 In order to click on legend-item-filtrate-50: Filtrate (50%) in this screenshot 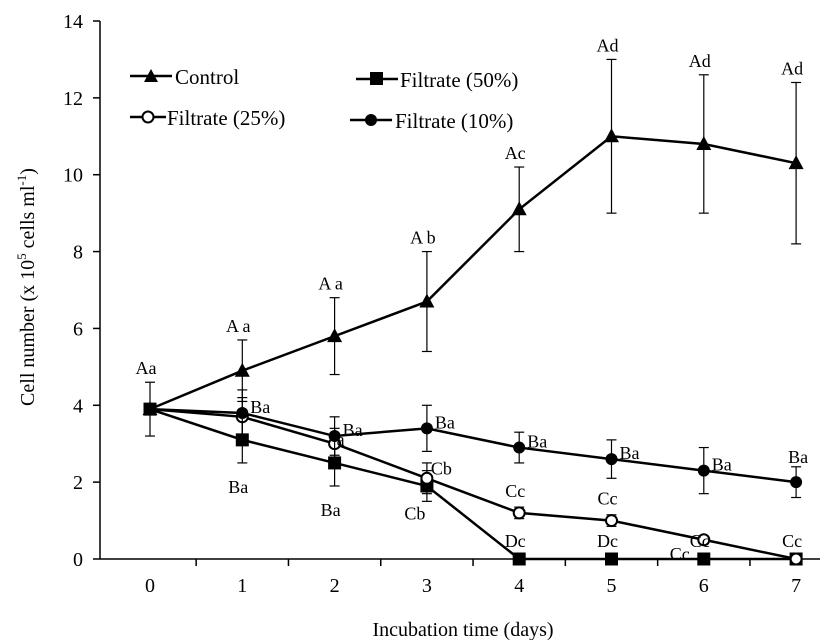, I will do `click(437, 80)`.